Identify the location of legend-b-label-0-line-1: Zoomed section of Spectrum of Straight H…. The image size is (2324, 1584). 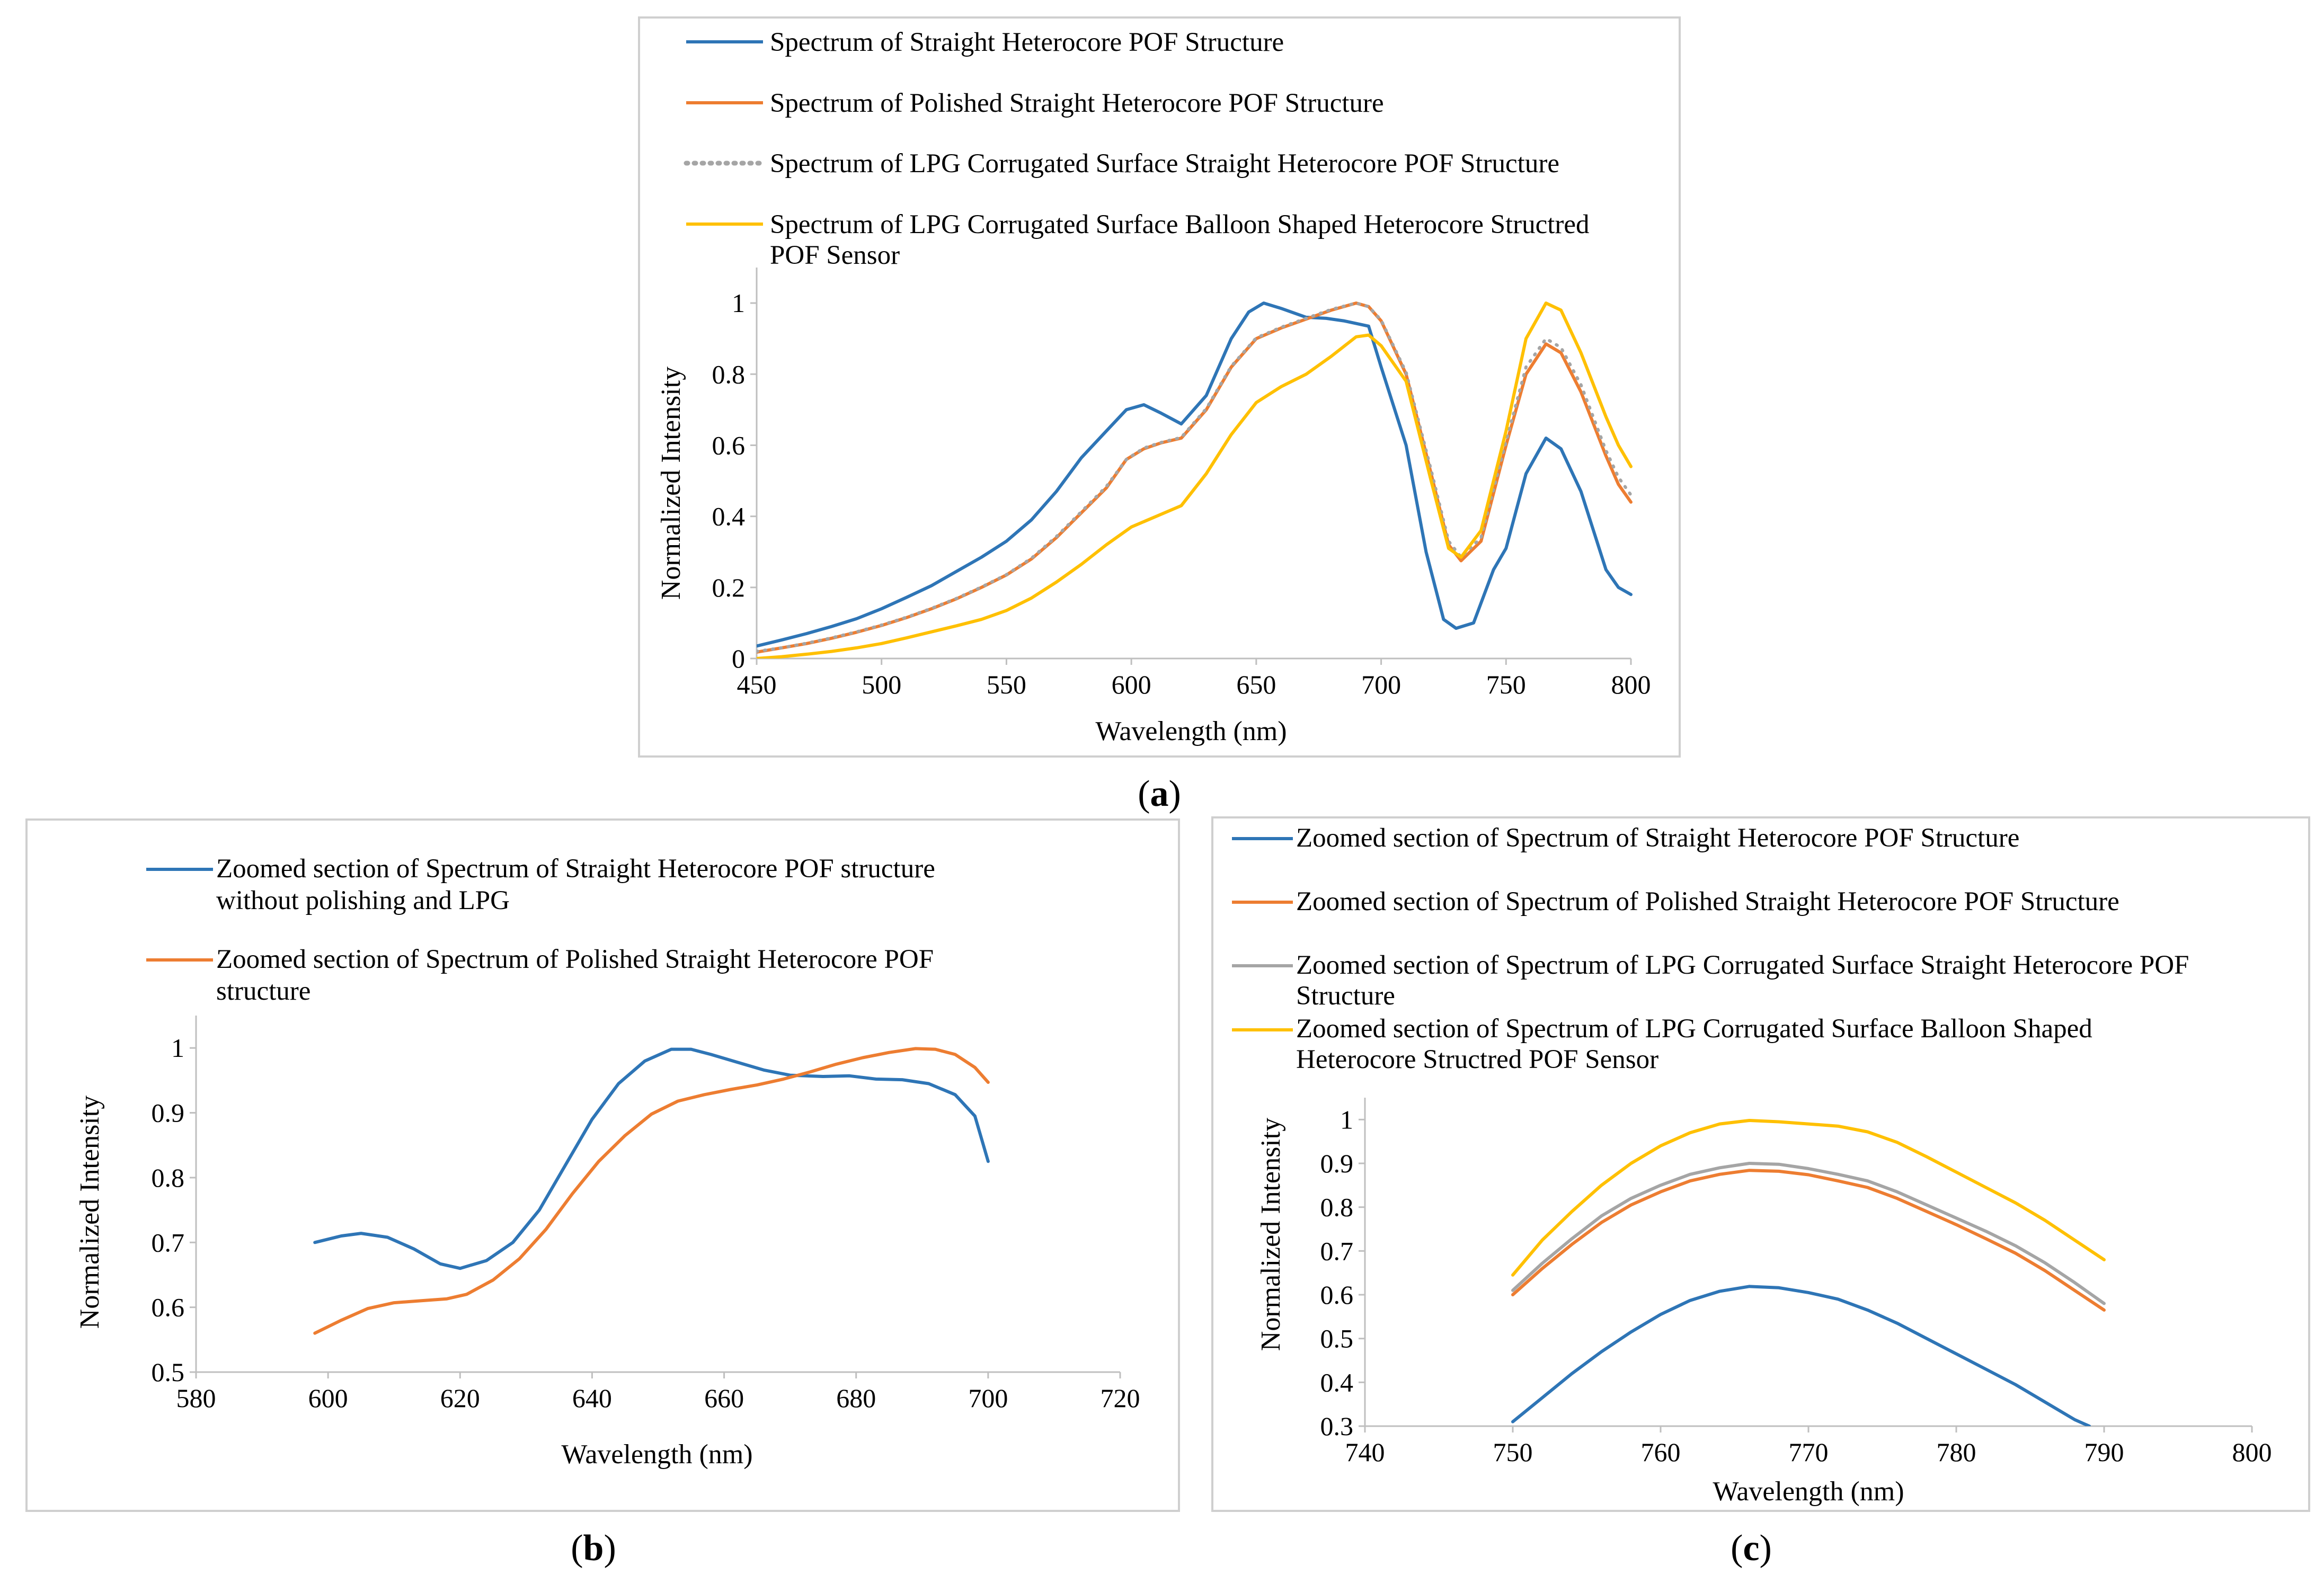
(575, 869).